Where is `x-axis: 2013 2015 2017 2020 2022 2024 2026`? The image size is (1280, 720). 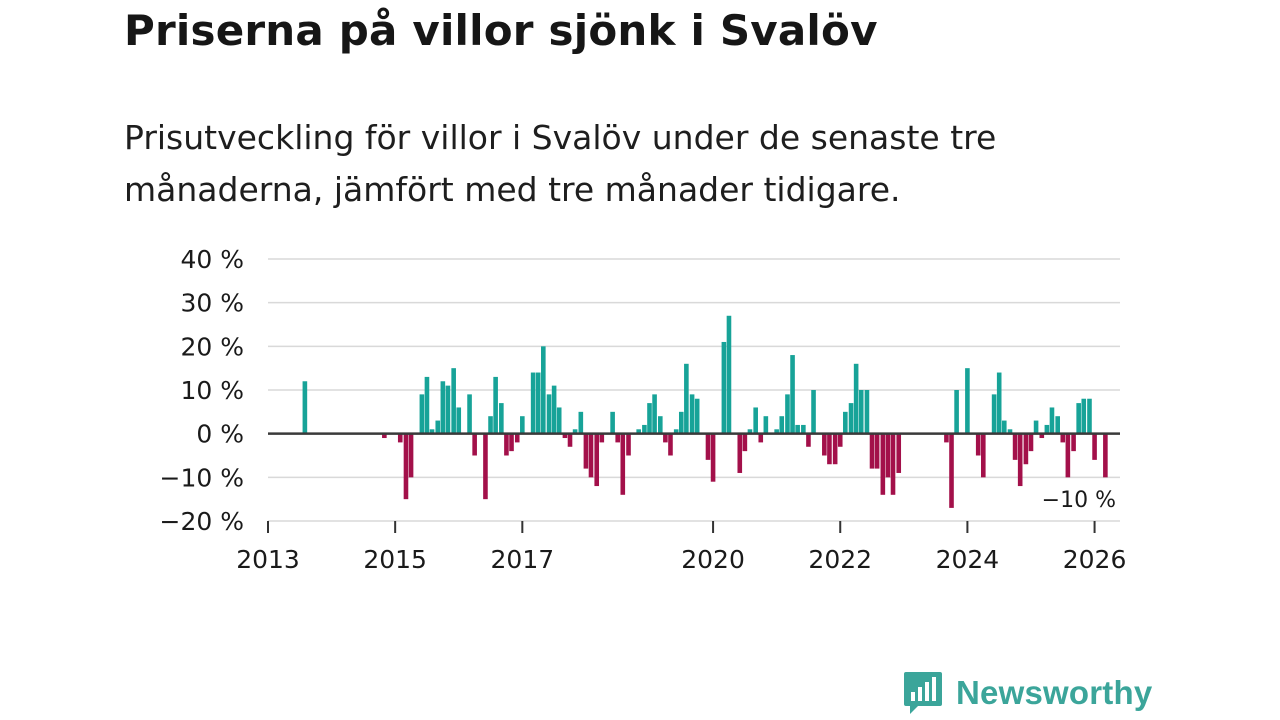
x-axis: 2013 2015 2017 2020 2022 2024 2026 is located at coordinates (681, 547).